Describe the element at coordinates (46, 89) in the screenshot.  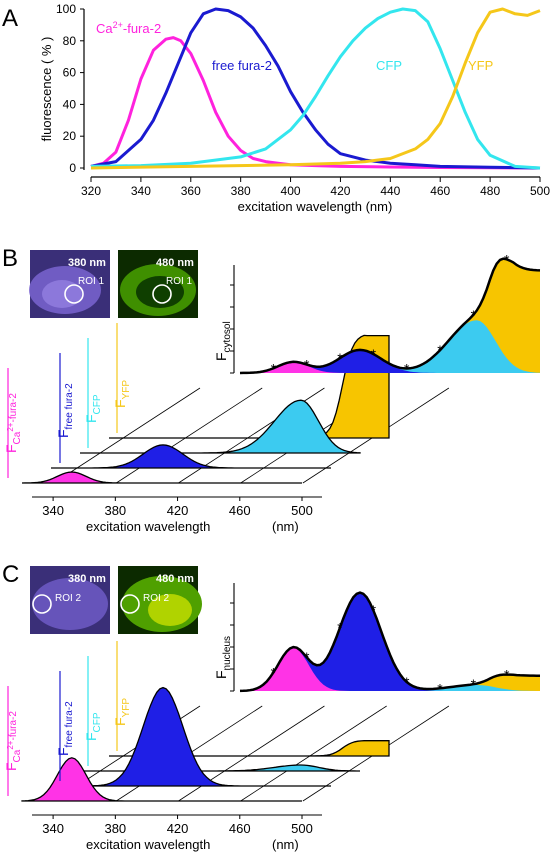
I see `y-axis-label: fluorescence ( % )` at that location.